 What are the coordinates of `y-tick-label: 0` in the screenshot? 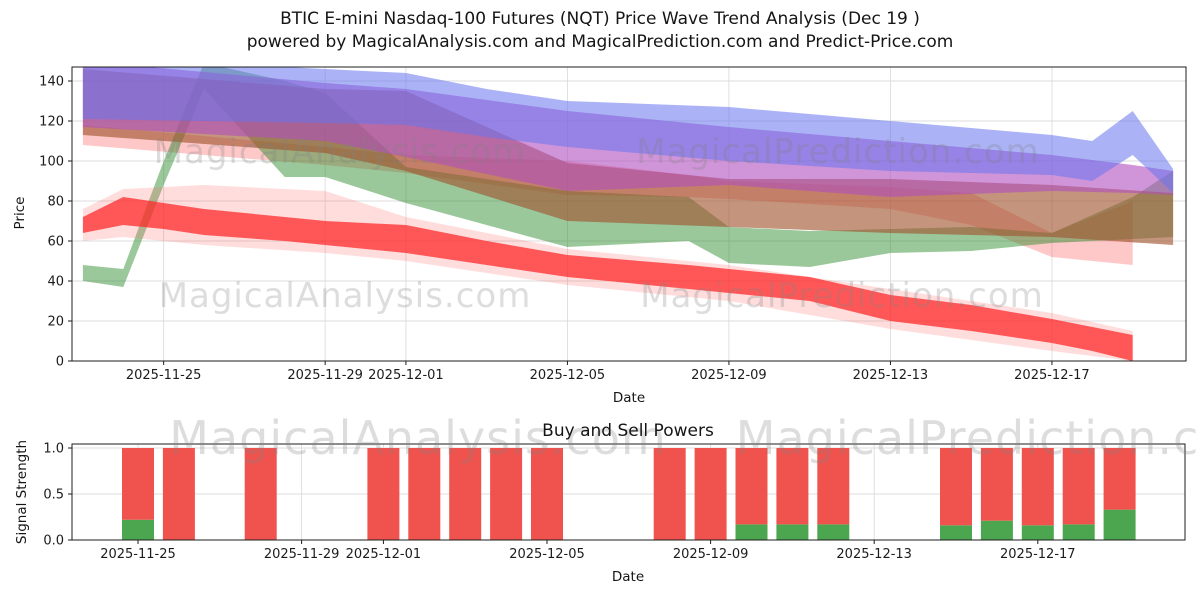 It's located at (60, 362).